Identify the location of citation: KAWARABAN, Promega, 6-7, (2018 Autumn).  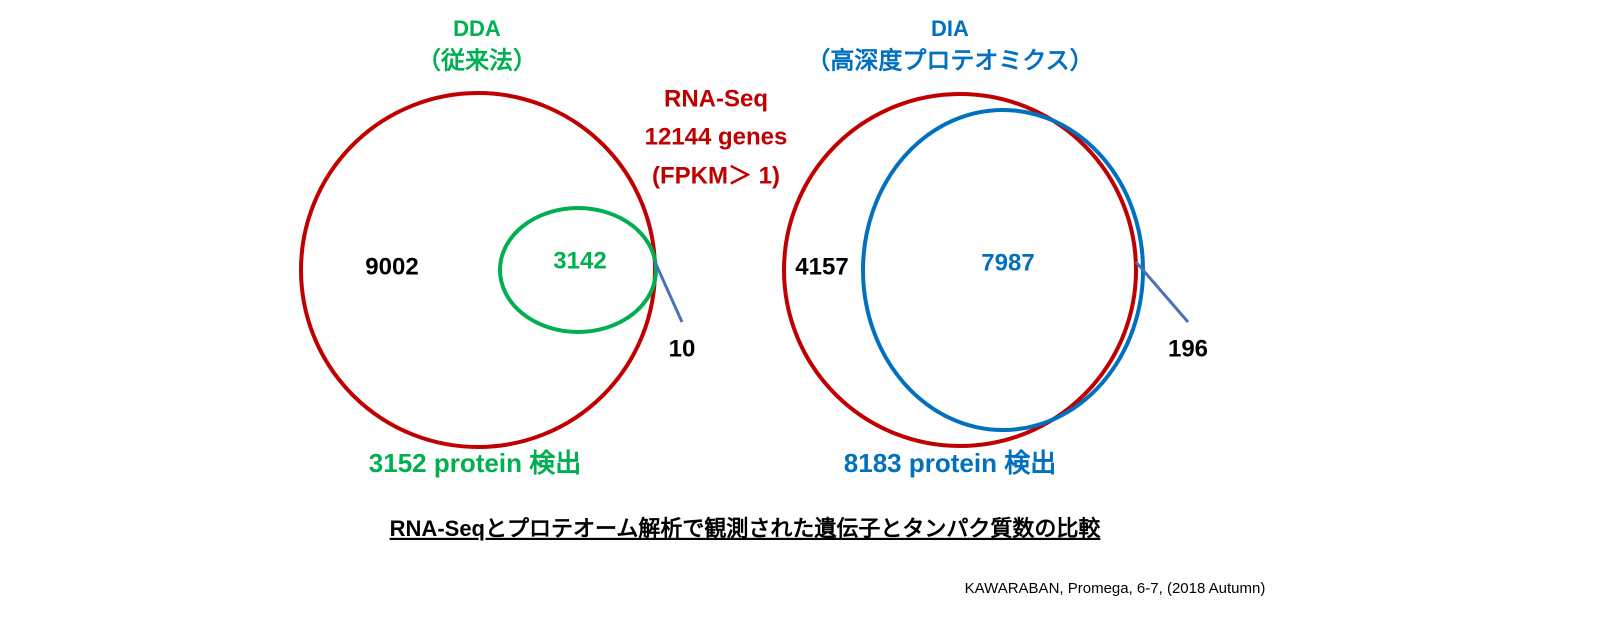
(1115, 588).